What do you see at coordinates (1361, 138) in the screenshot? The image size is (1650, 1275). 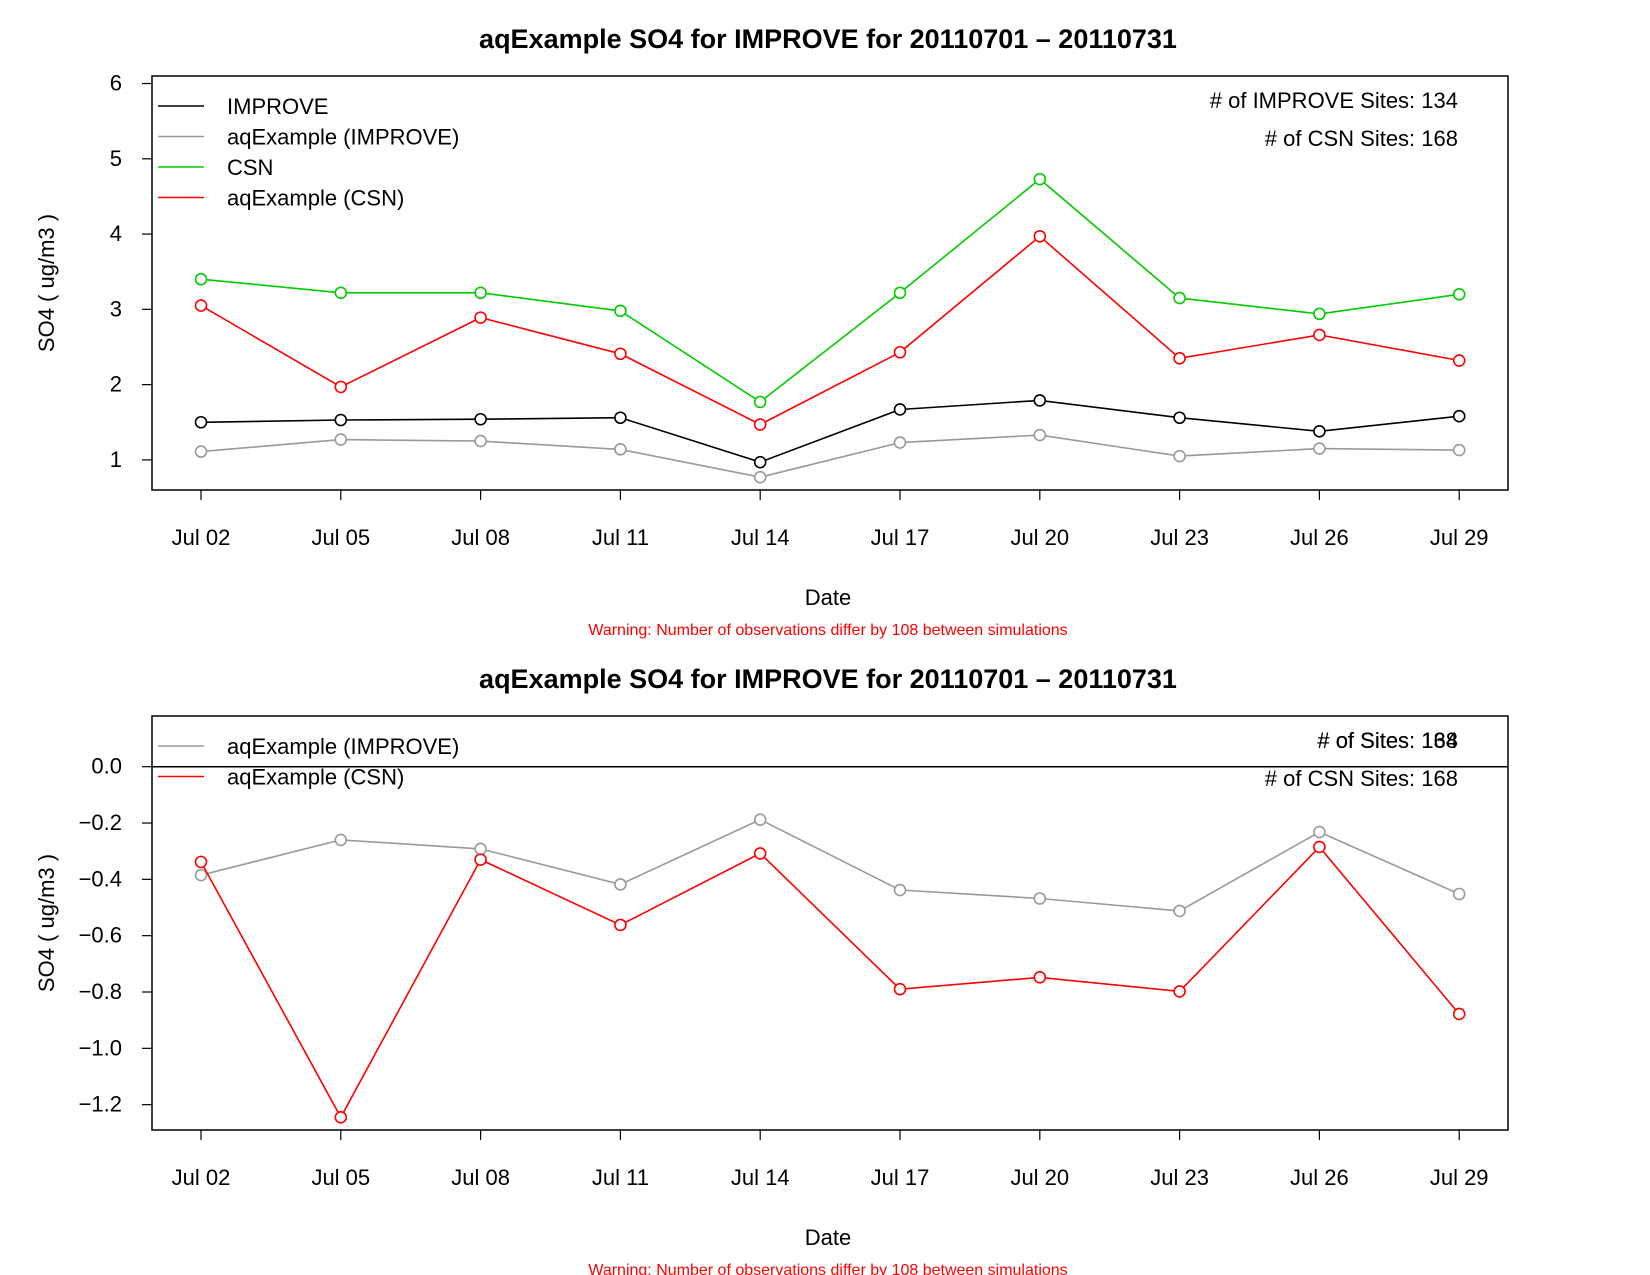 I see `site-count-note: # of CSN Sites: 168` at bounding box center [1361, 138].